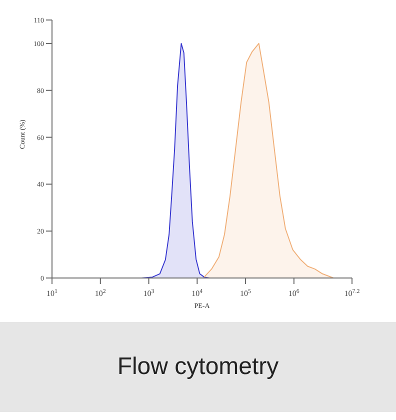  I want to click on x-tick-label: 10$^{6}$, so click(294, 293).